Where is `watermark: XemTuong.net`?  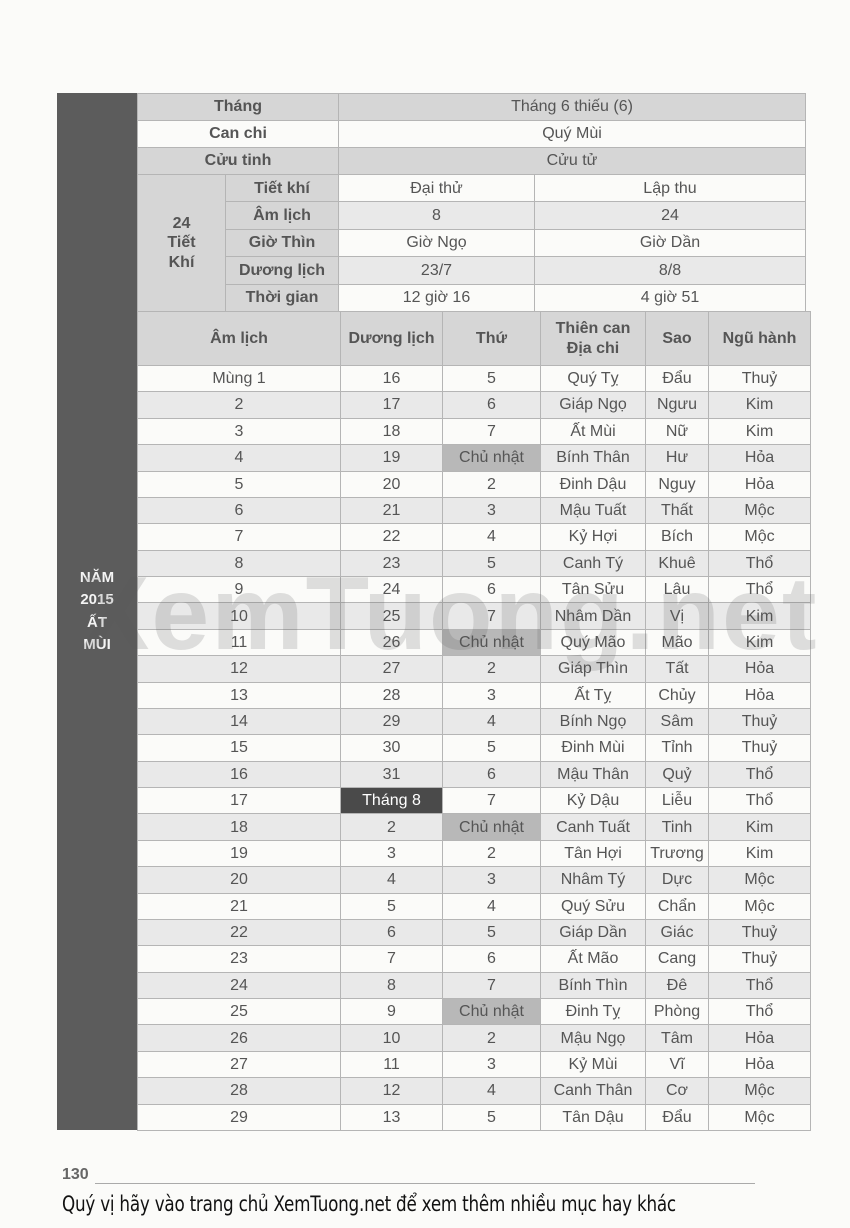
watermark: XemTuong.net is located at coordinates (449, 614).